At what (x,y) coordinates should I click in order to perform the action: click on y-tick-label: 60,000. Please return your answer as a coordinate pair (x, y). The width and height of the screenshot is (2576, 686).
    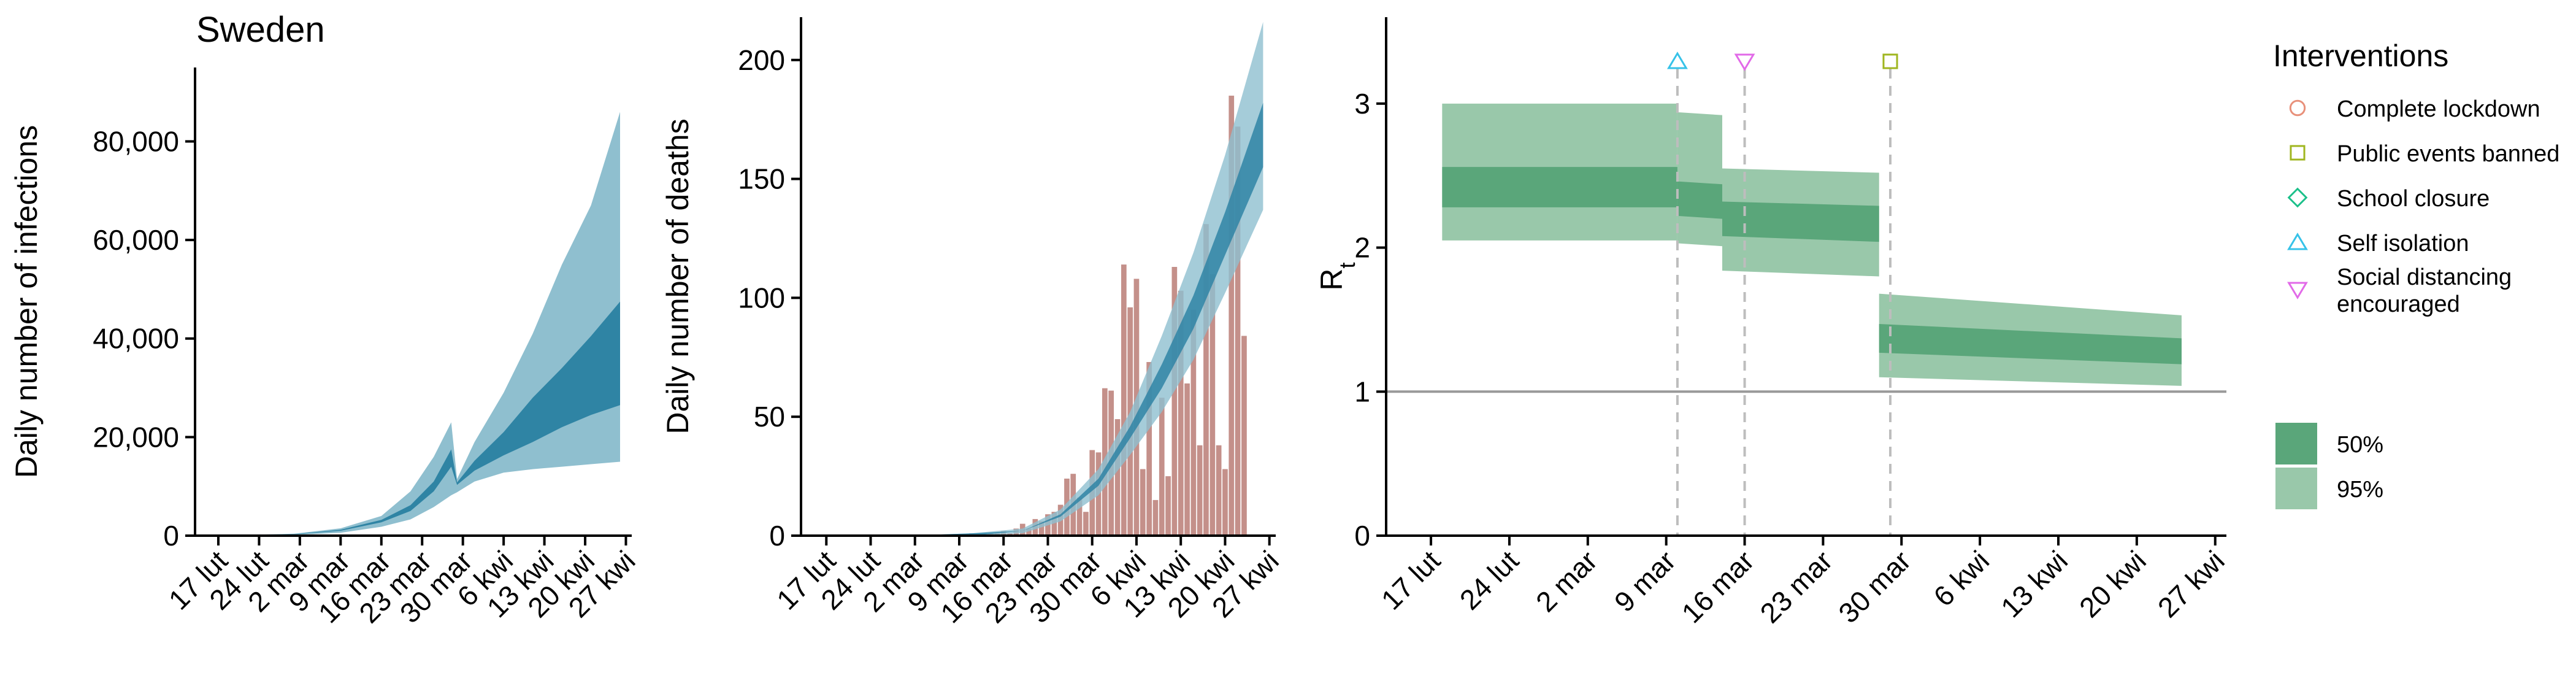
    Looking at the image, I should click on (136, 240).